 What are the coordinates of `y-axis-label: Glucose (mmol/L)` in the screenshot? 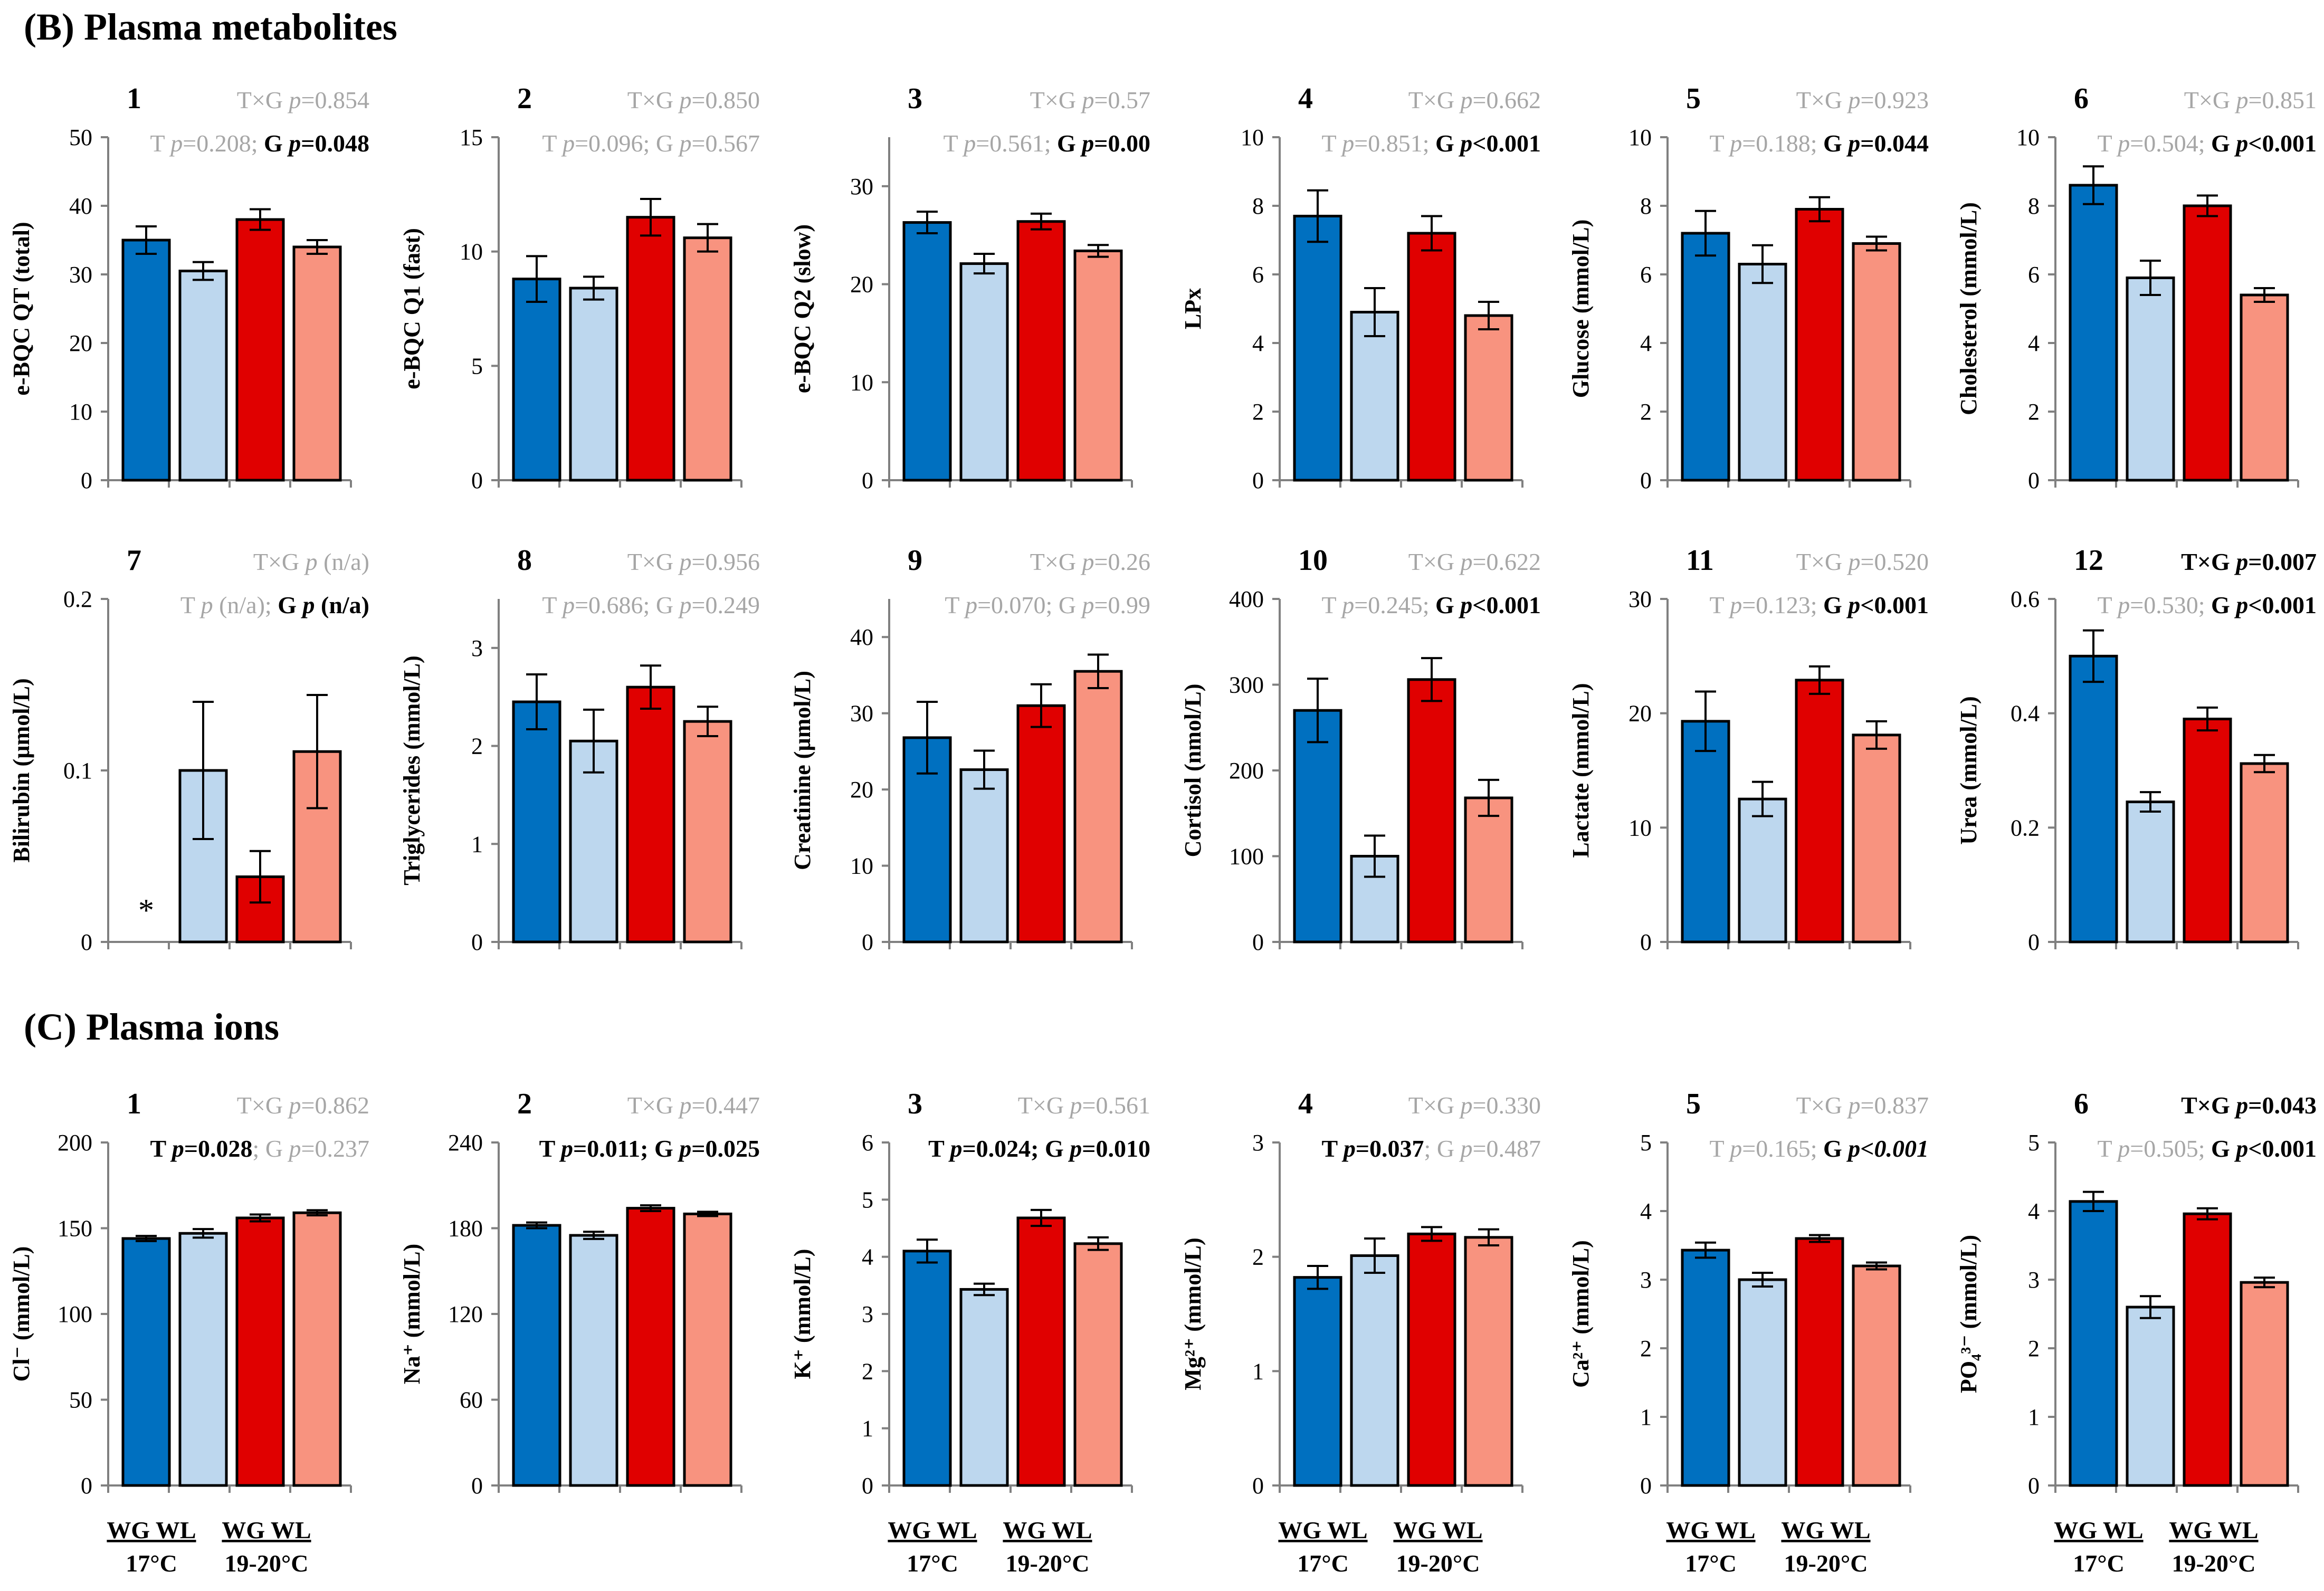 It's located at (1581, 309).